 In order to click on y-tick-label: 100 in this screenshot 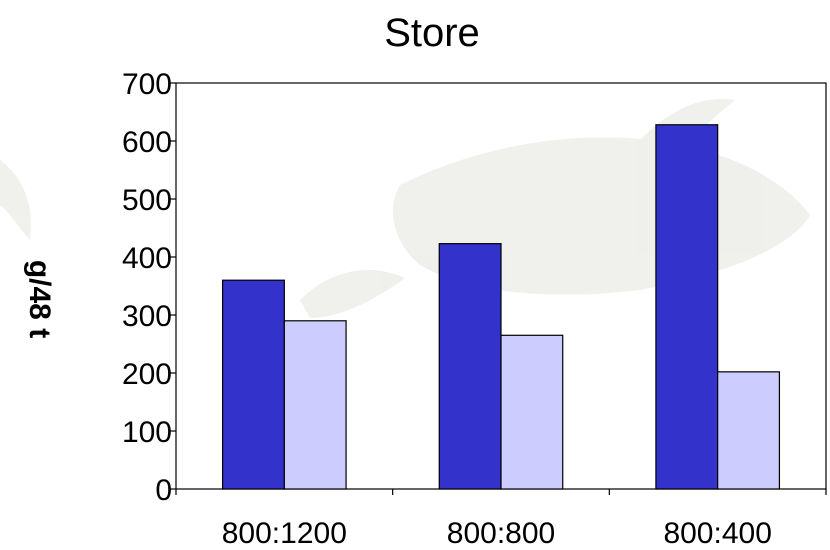, I will do `click(147, 432)`.